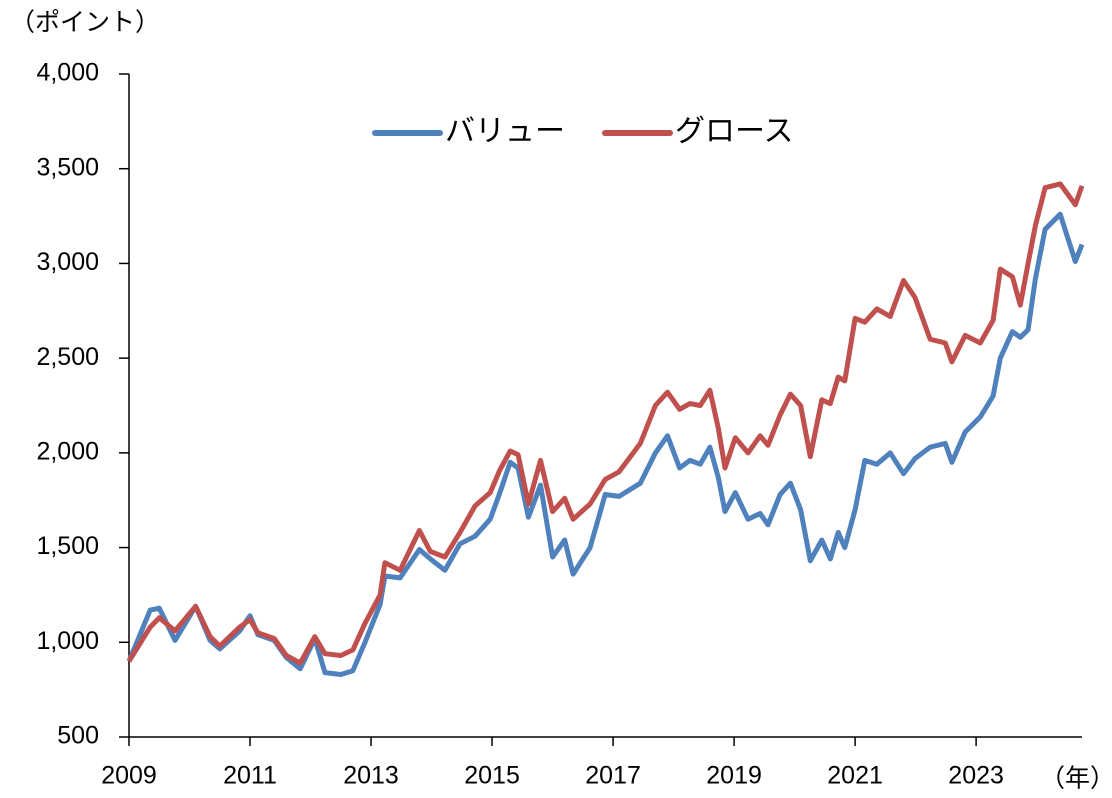 The width and height of the screenshot is (1112, 798). Describe the element at coordinates (67, 357) in the screenshot. I see `y-tick-label: 2,500` at that location.